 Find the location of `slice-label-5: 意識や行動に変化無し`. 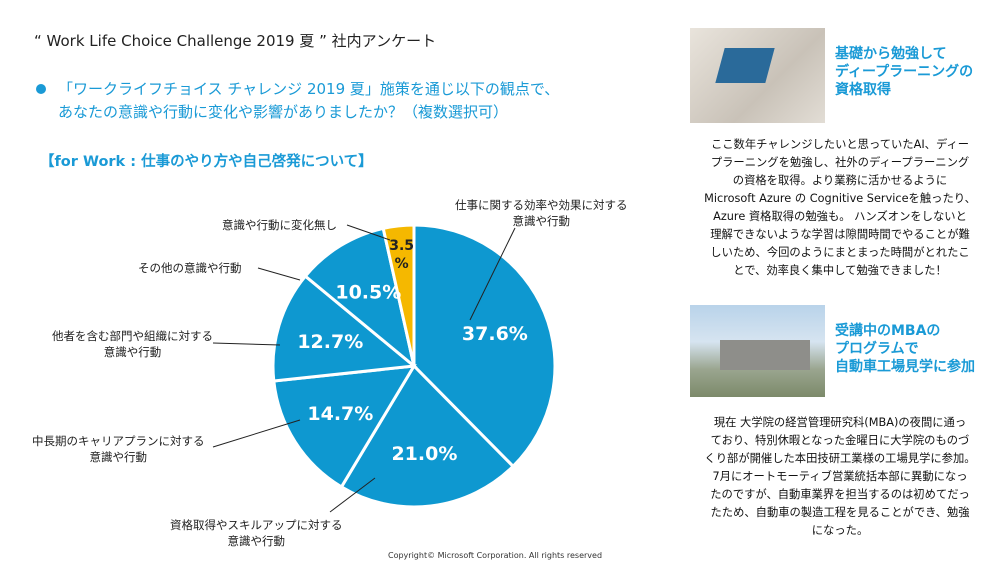

slice-label-5: 意識や行動に変化無し is located at coordinates (279, 225).